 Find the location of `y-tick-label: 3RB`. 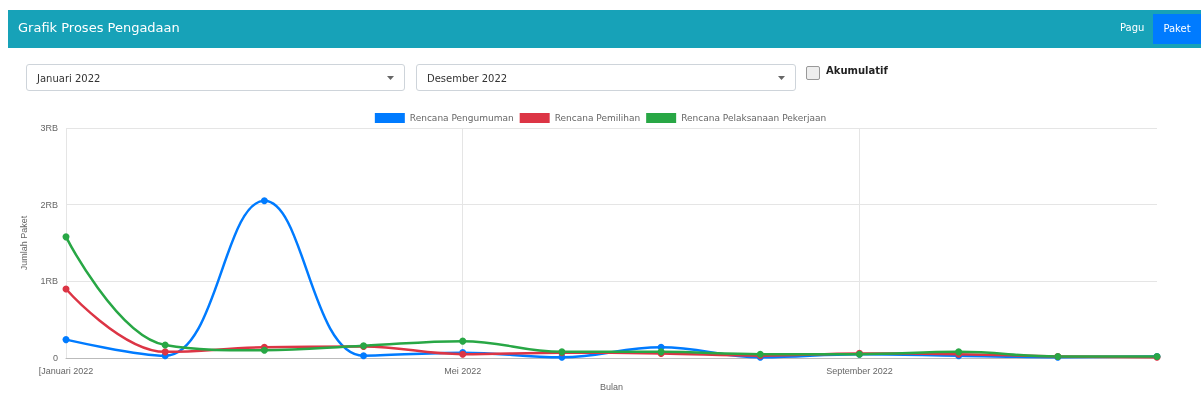

y-tick-label: 3RB is located at coordinates (49, 128).